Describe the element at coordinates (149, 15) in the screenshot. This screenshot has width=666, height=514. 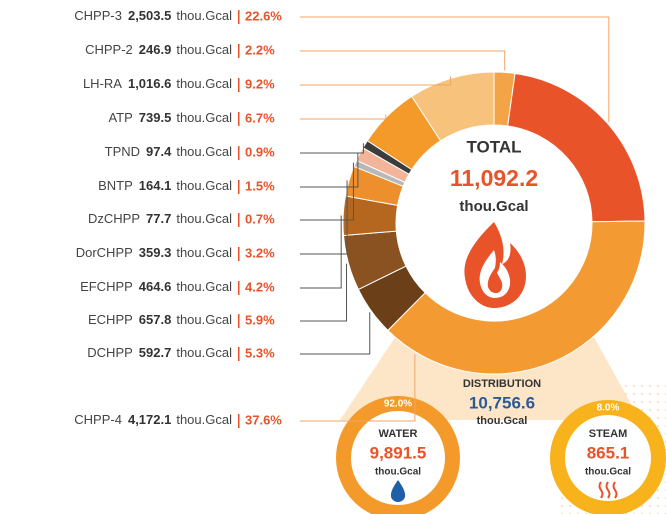
I see `legend-value: 2,503.5` at that location.